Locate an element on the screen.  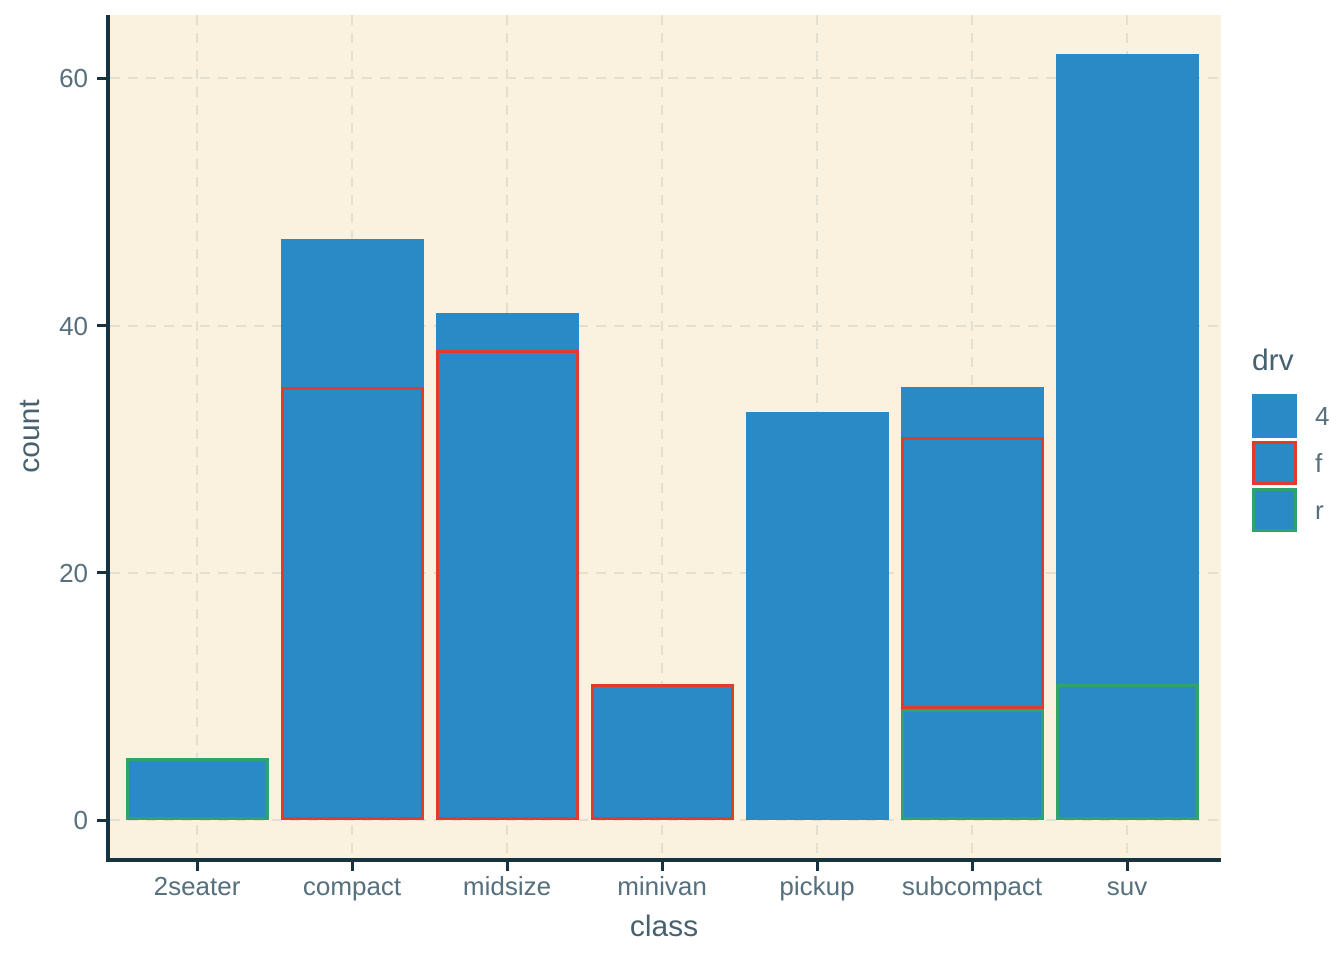
legend-entry-4: 4 is located at coordinates (1290, 416).